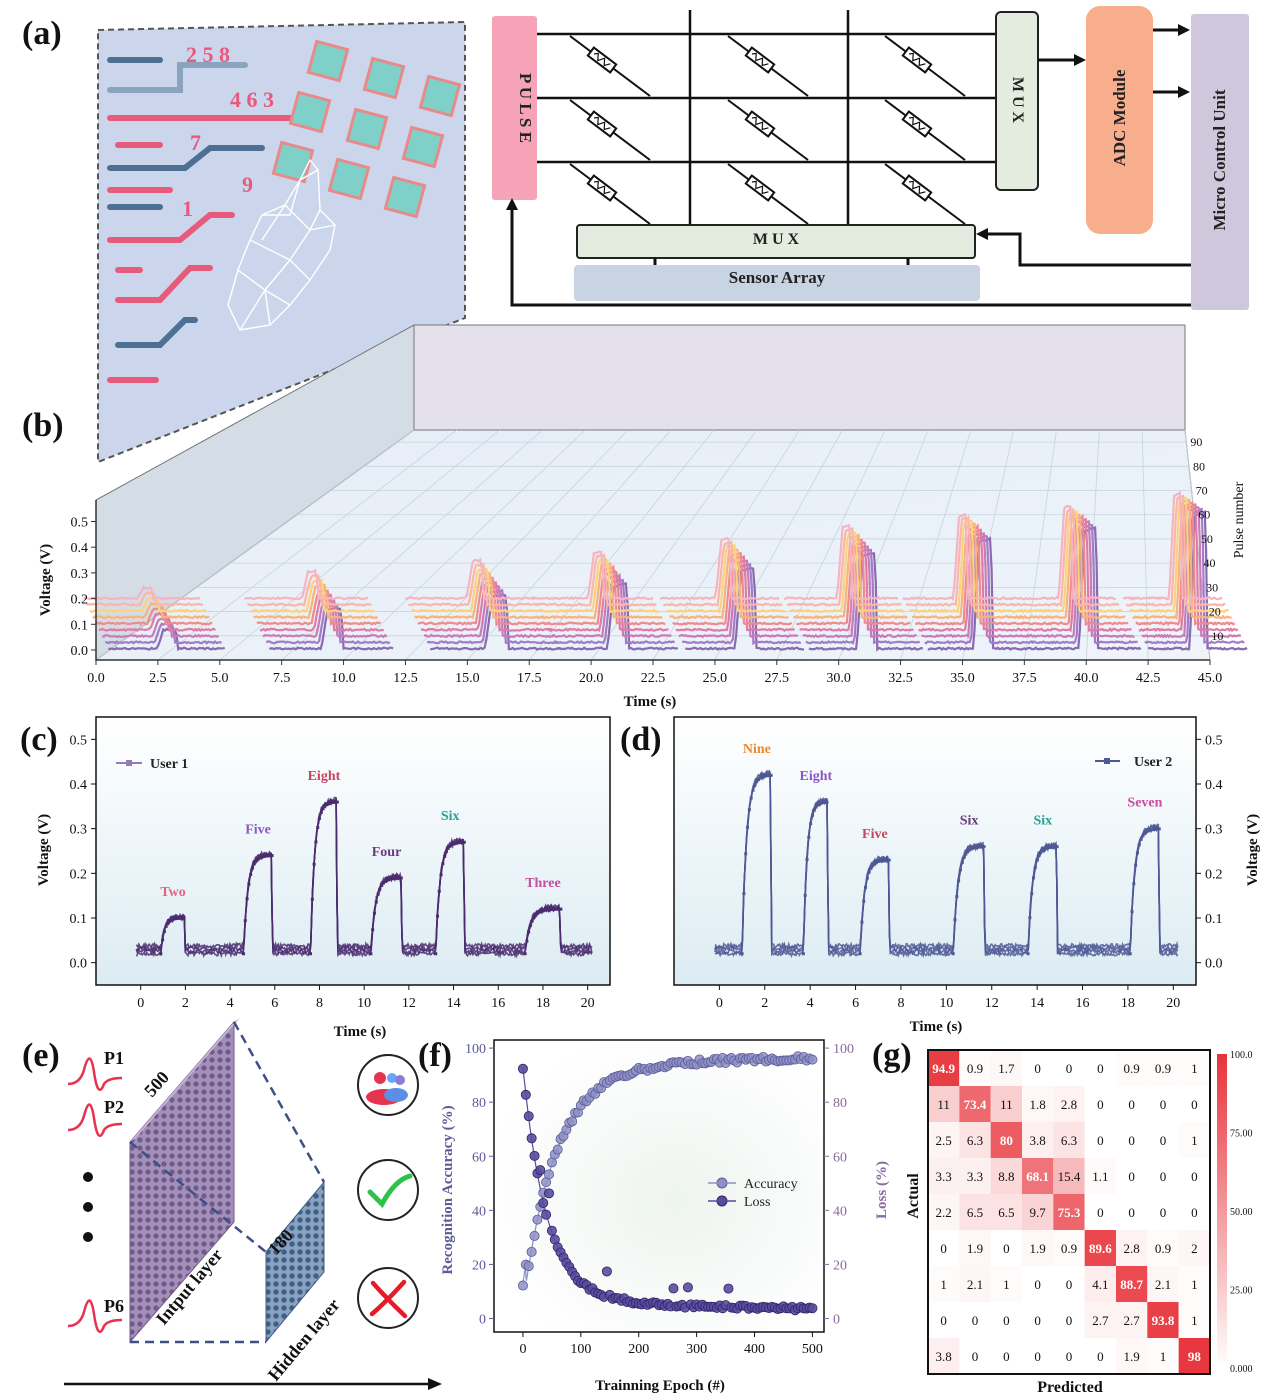 This screenshot has width=1269, height=1398. I want to click on x-tick-label: 20.0, so click(591, 678).